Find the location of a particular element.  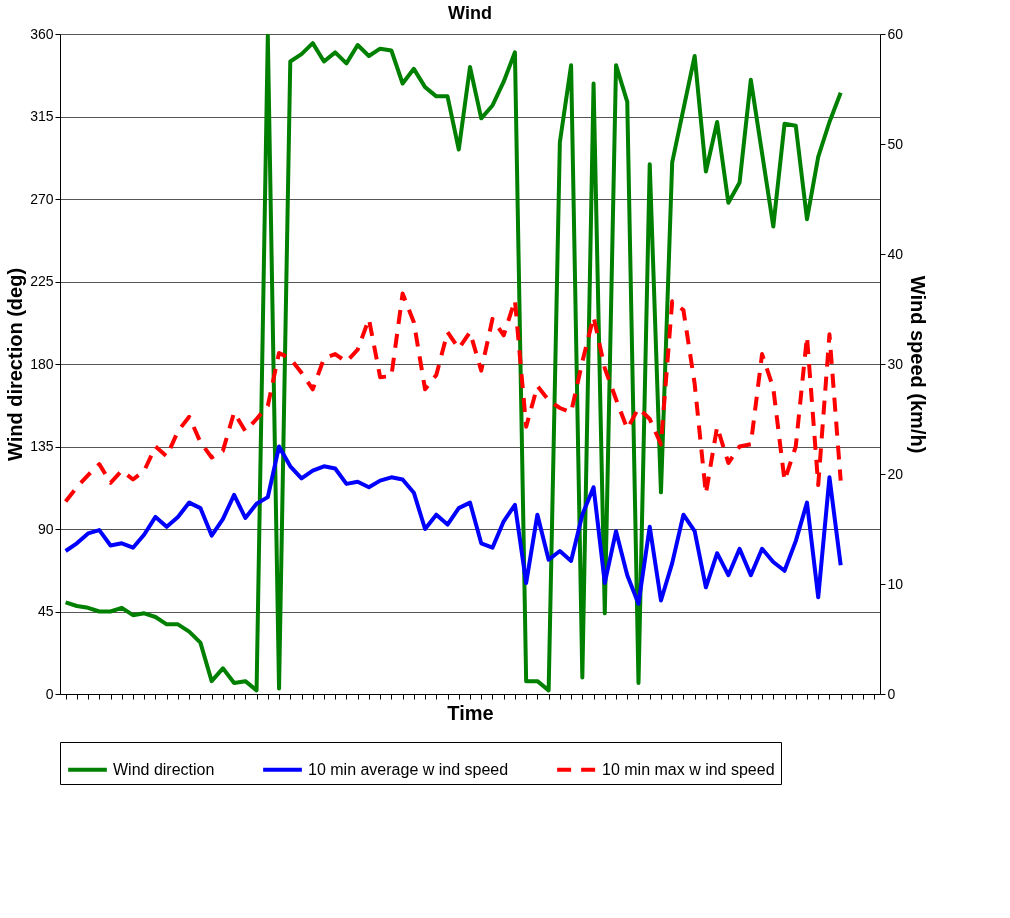

y2-axis-title: Wind speed (km/h) is located at coordinates (918, 364).